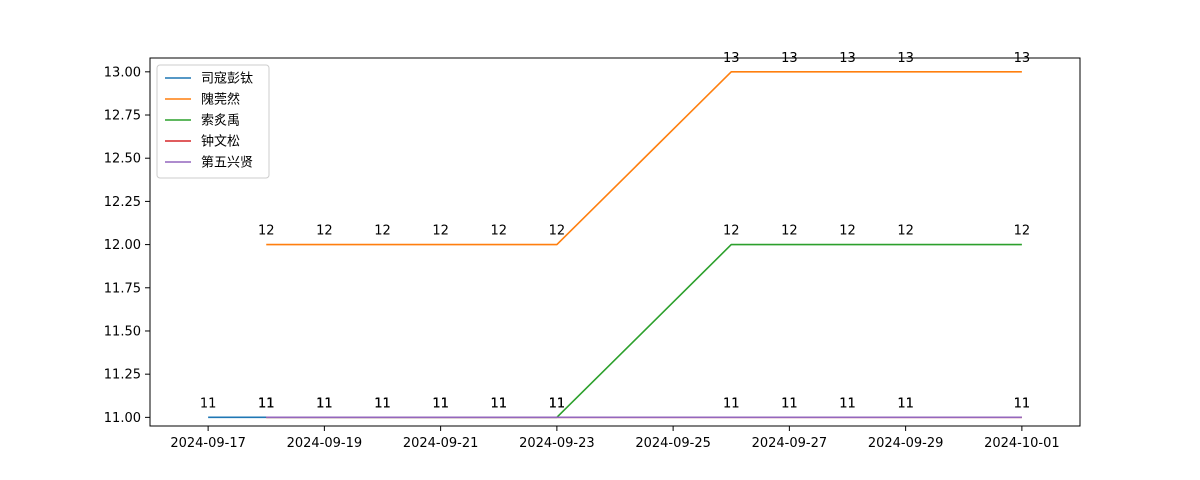  I want to click on x-tick-label: 2024-09-19, so click(325, 443).